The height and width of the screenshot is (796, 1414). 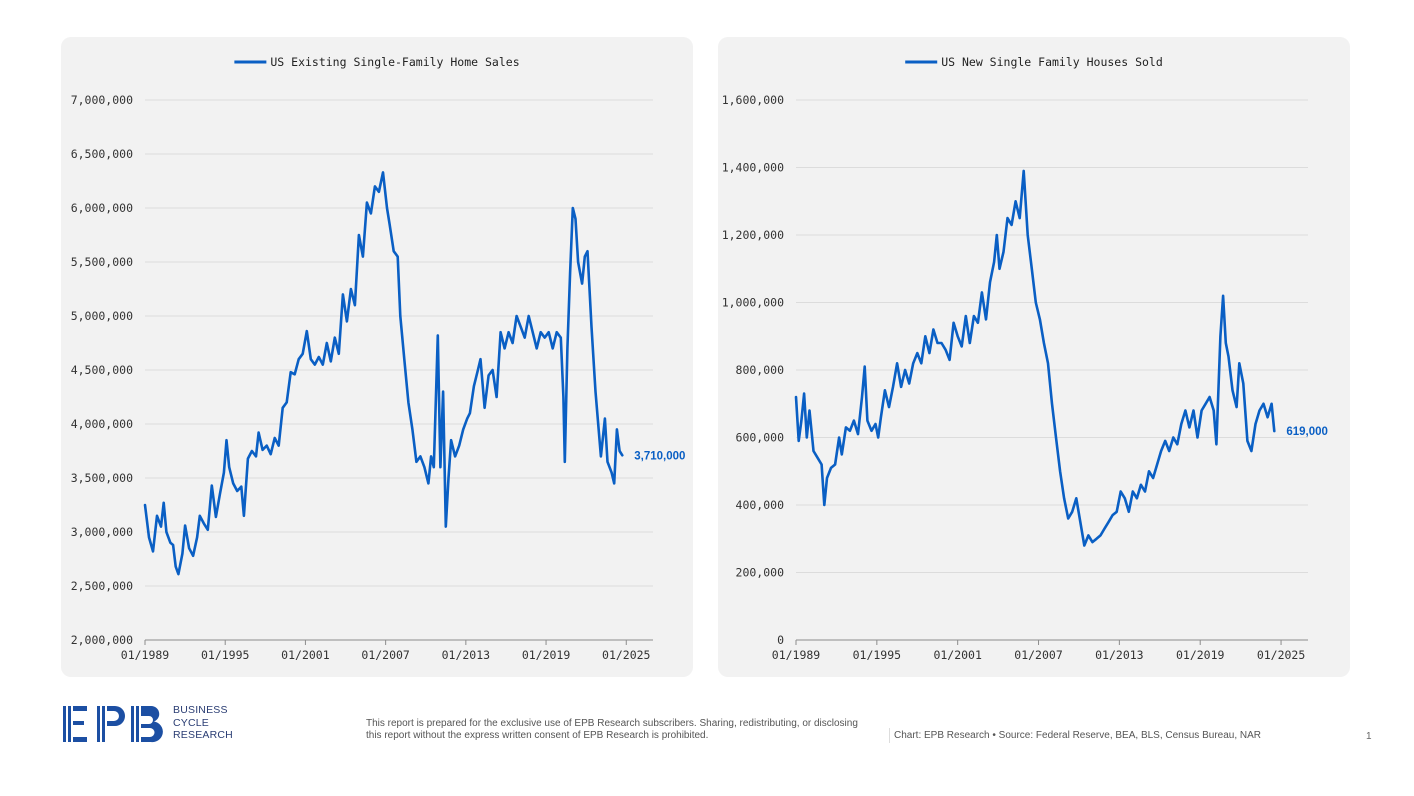 What do you see at coordinates (102, 478) in the screenshot?
I see `y-tick-label: 3,500,000` at bounding box center [102, 478].